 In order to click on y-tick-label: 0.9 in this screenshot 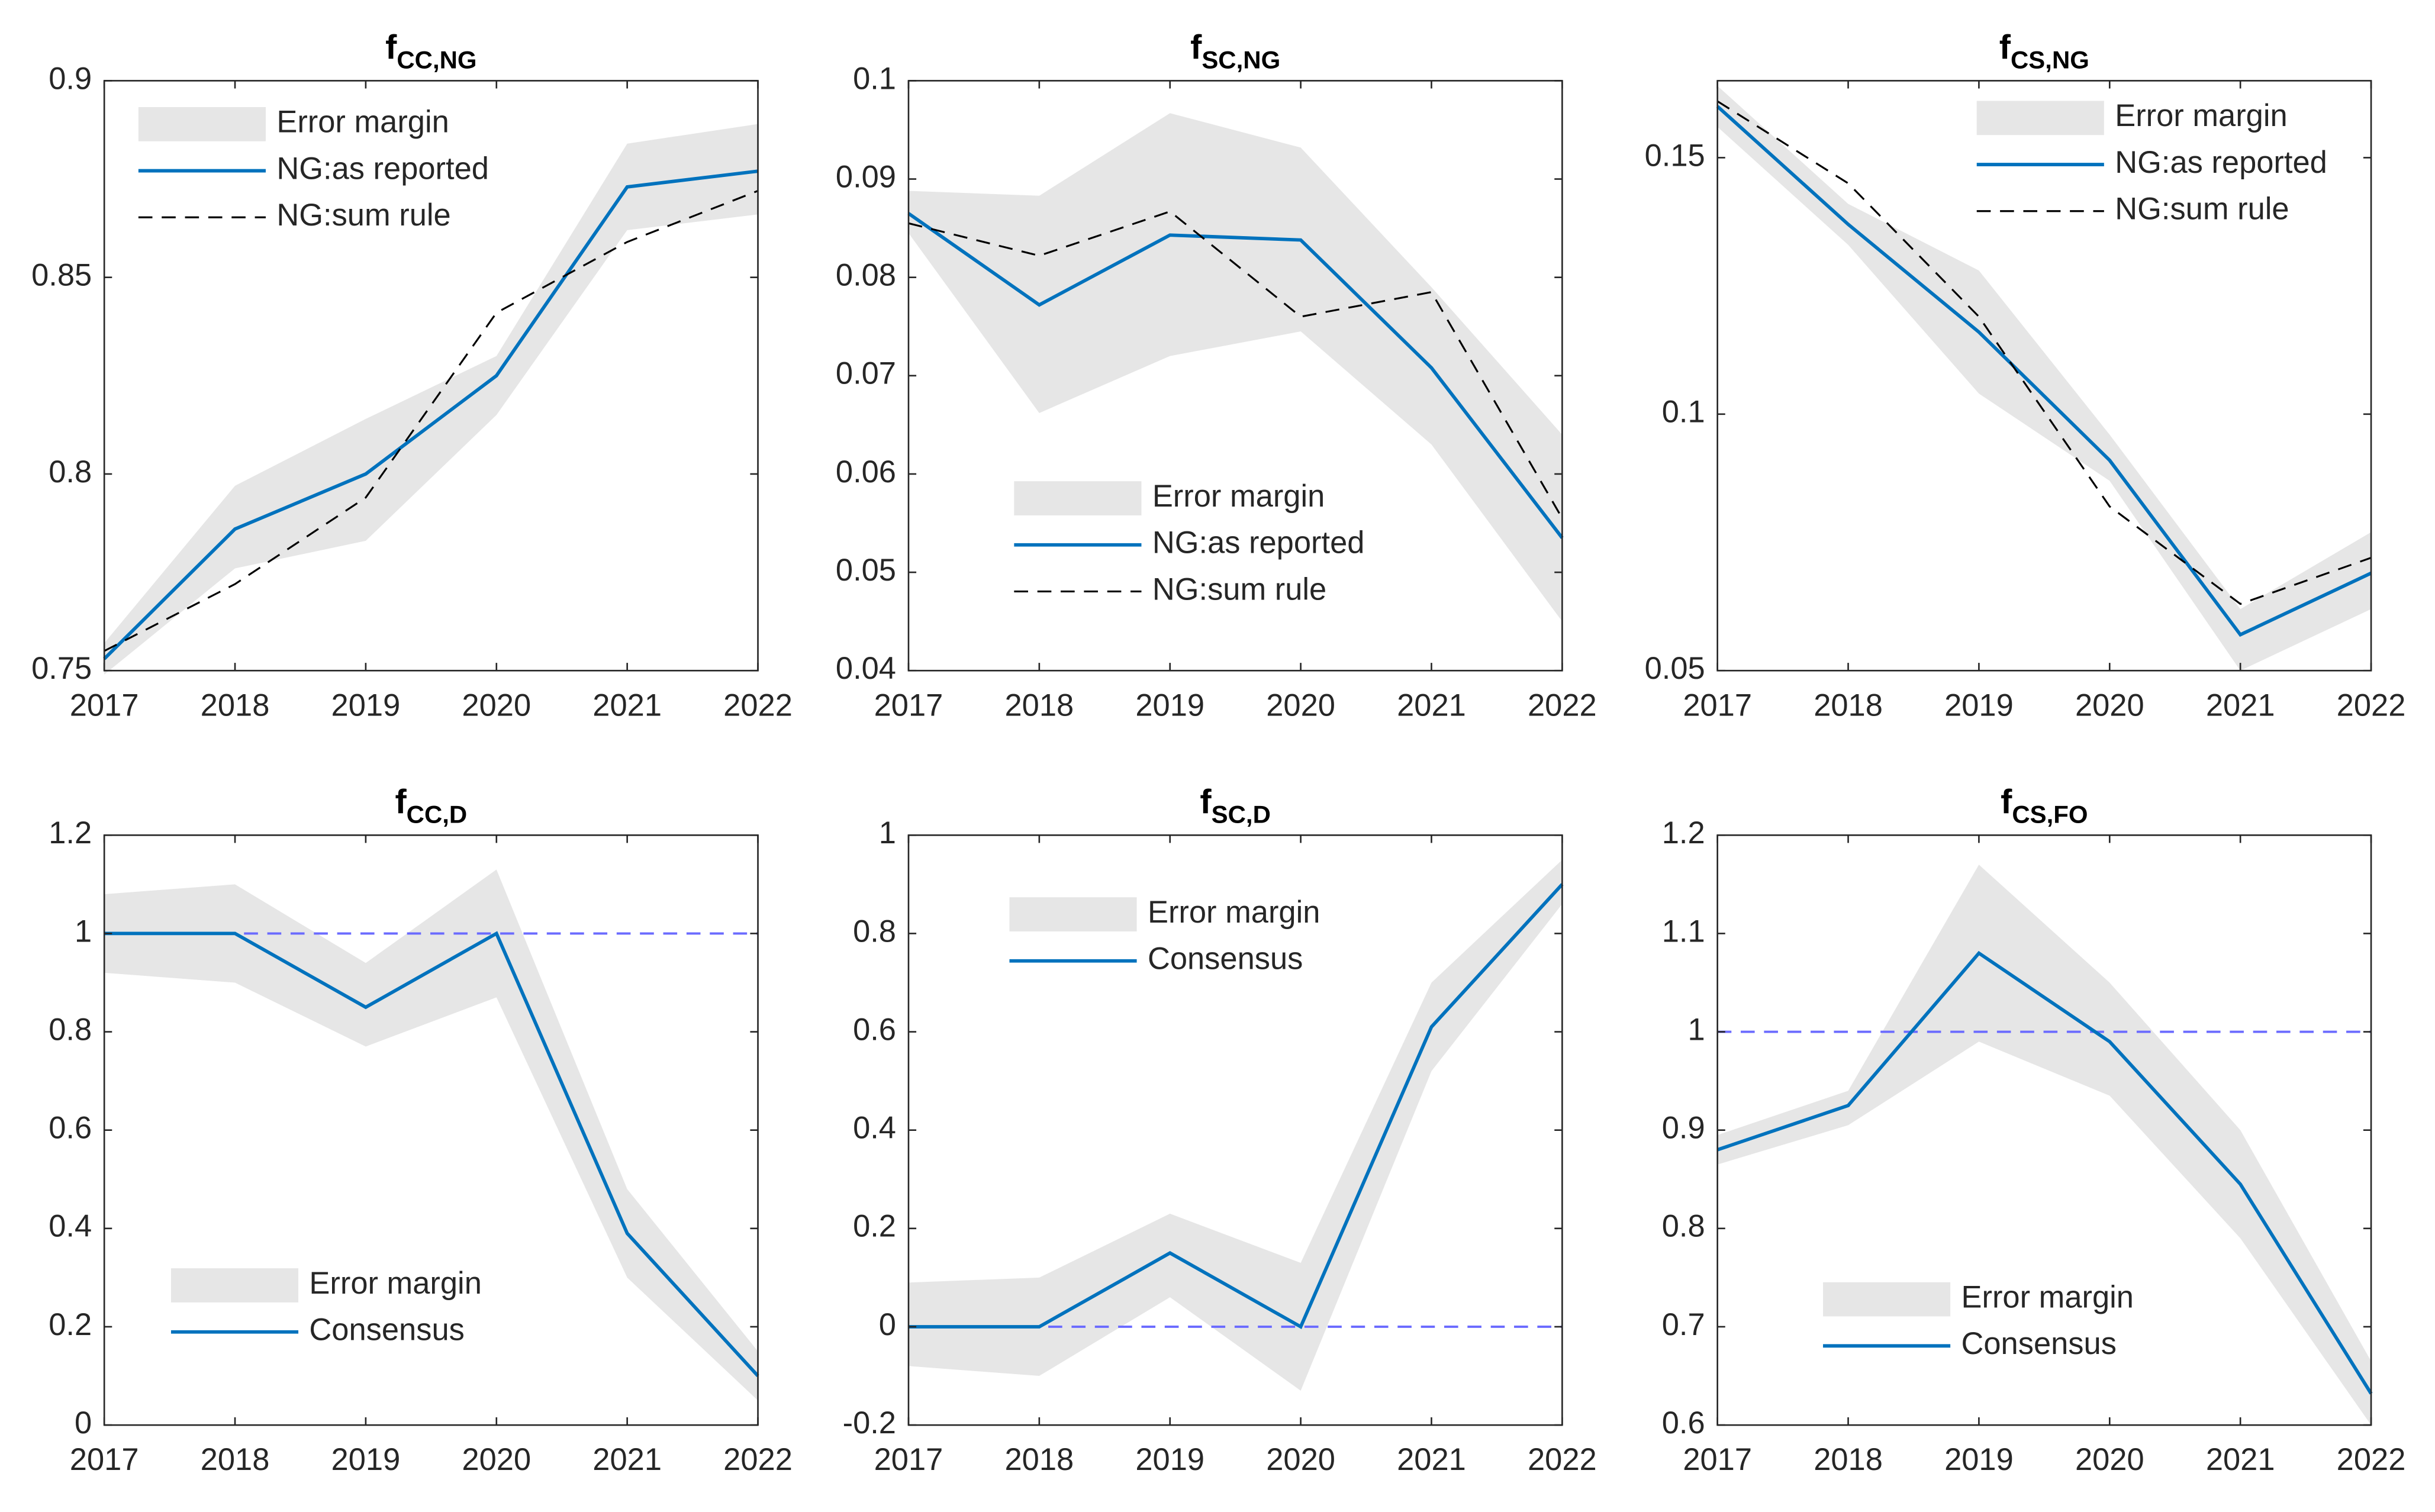, I will do `click(1683, 1129)`.